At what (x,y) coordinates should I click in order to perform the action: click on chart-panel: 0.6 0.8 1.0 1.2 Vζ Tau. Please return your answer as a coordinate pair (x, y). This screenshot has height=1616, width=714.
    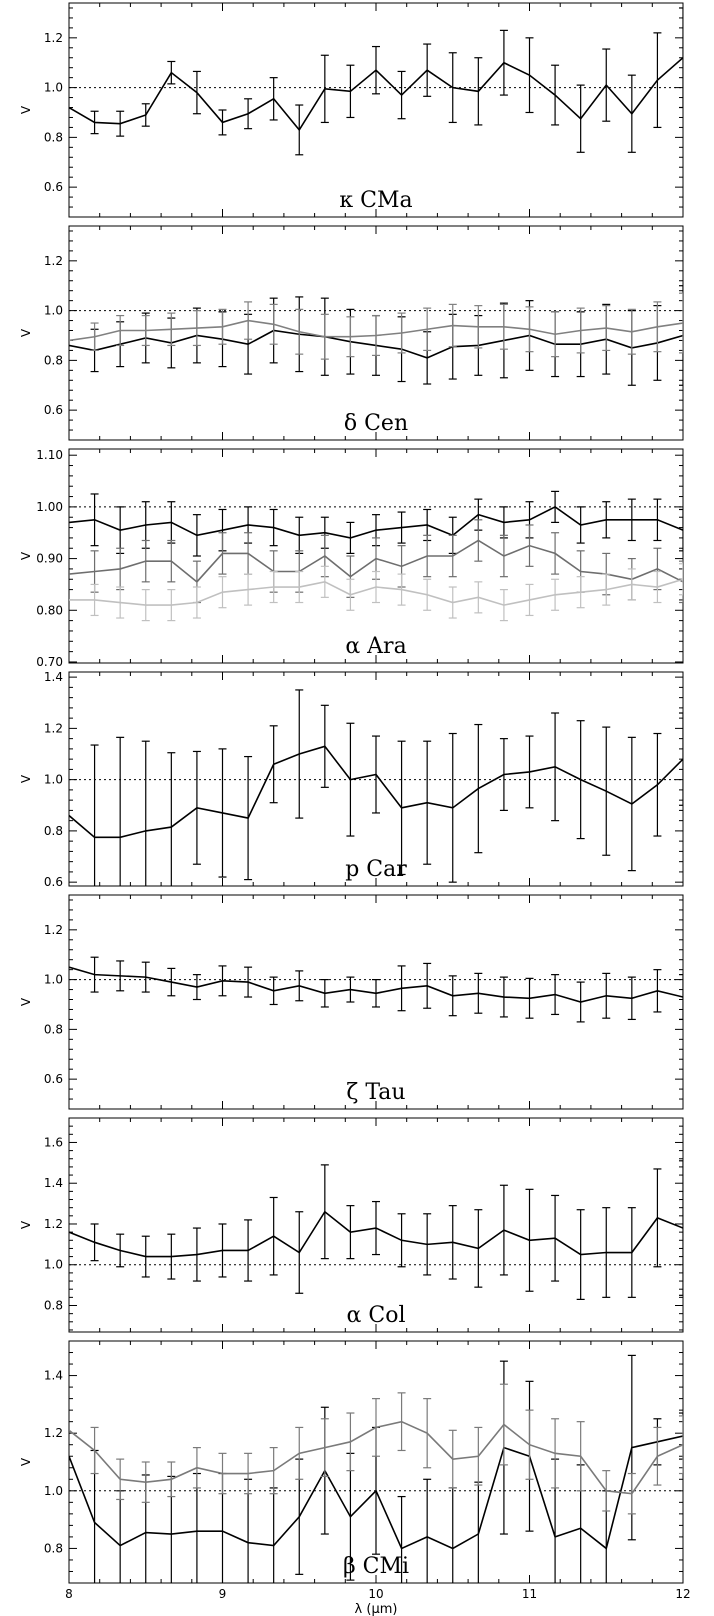
    Looking at the image, I should click on (351, 1002).